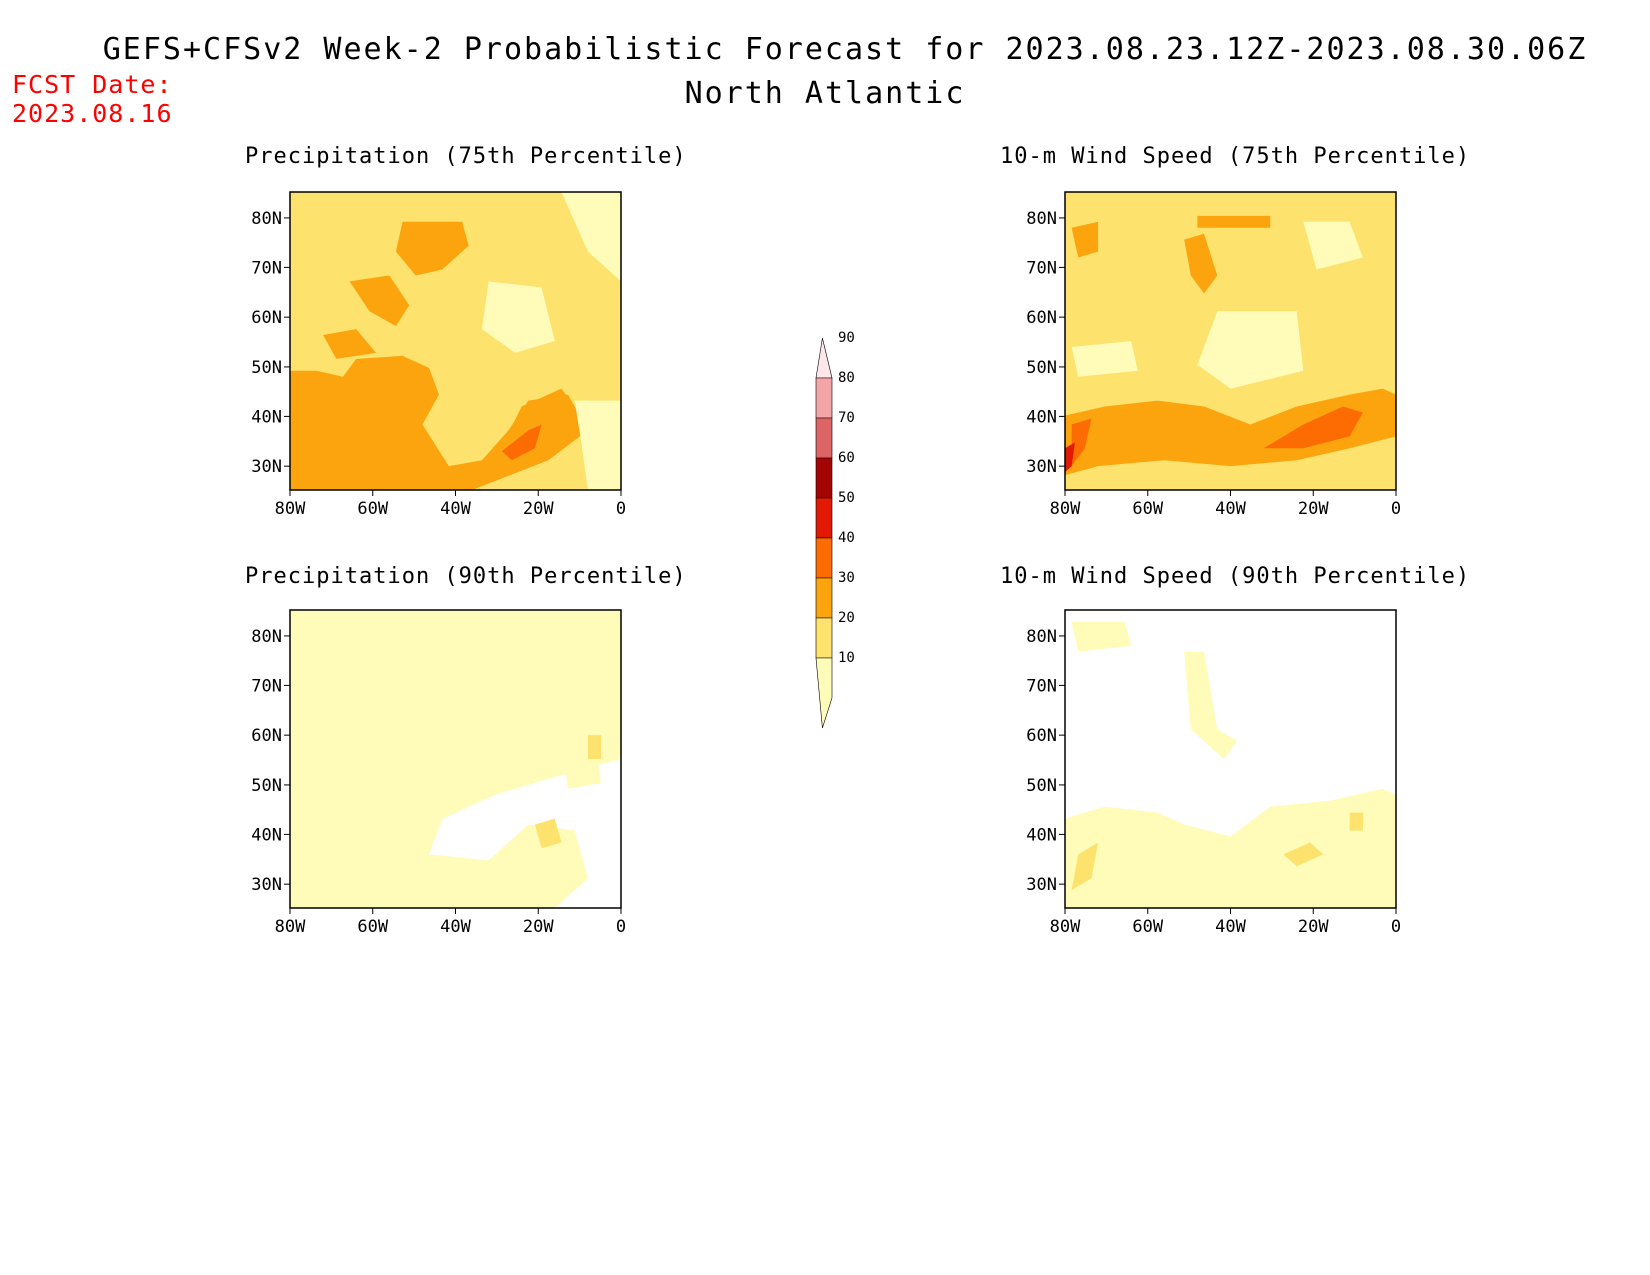  Describe the element at coordinates (1213, 773) in the screenshot. I see `map-panel-wind90: 80N 70N 60N 50N 40N 30N 80W 60W 40W 20W 0` at that location.